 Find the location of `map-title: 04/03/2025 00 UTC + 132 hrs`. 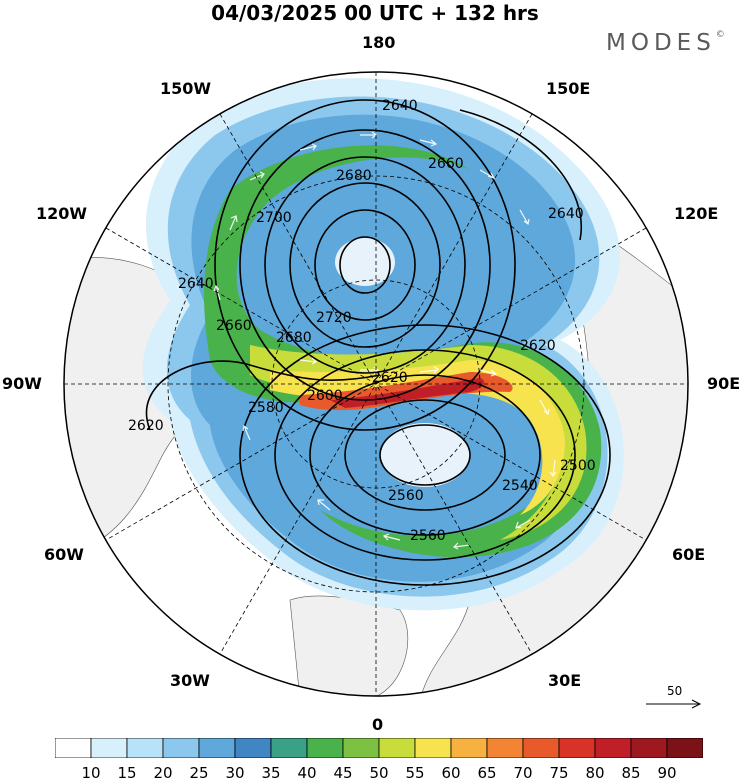

map-title: 04/03/2025 00 UTC + 132 hrs is located at coordinates (375, 13).